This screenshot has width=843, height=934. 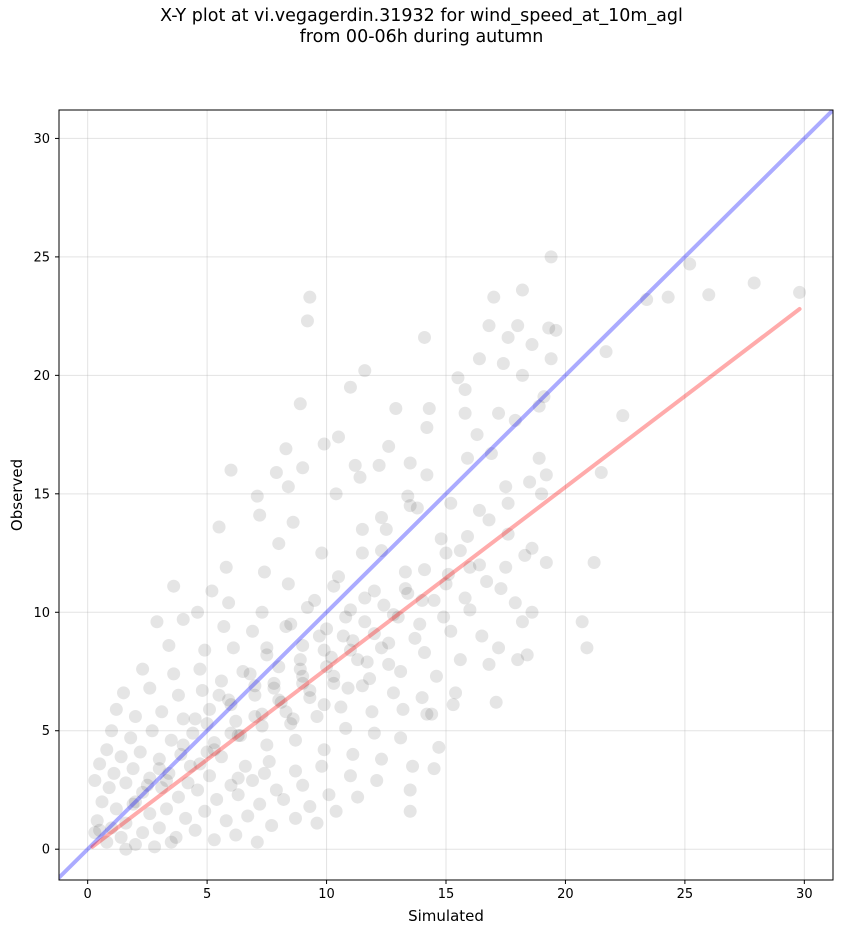 What do you see at coordinates (41, 613) in the screenshot?
I see `y-tick-label: 10` at bounding box center [41, 613].